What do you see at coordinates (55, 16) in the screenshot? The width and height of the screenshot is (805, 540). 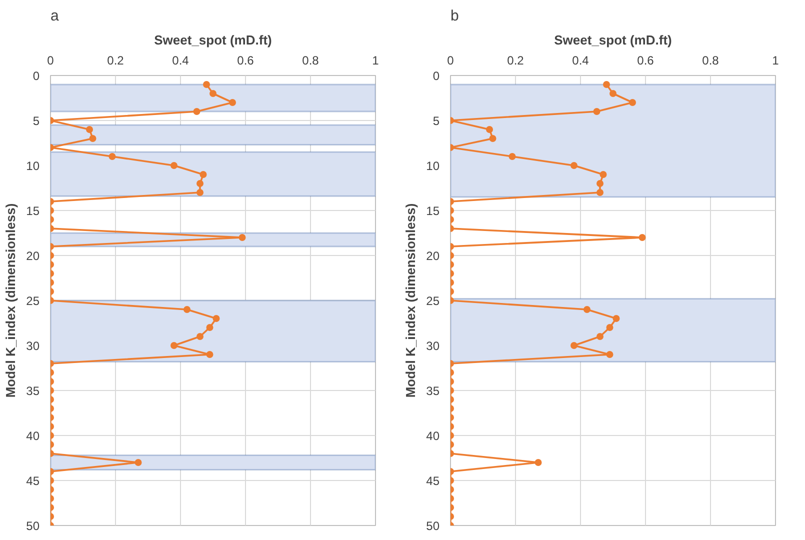 I see `chart-title: a` at bounding box center [55, 16].